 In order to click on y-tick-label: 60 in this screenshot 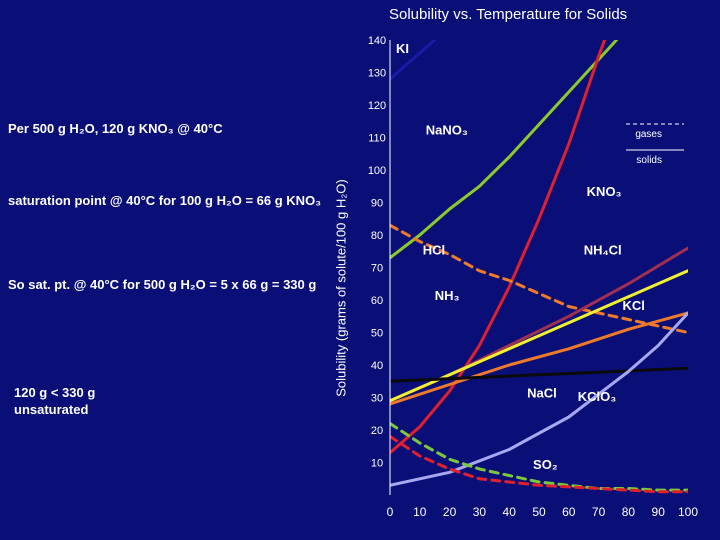, I will do `click(377, 301)`.